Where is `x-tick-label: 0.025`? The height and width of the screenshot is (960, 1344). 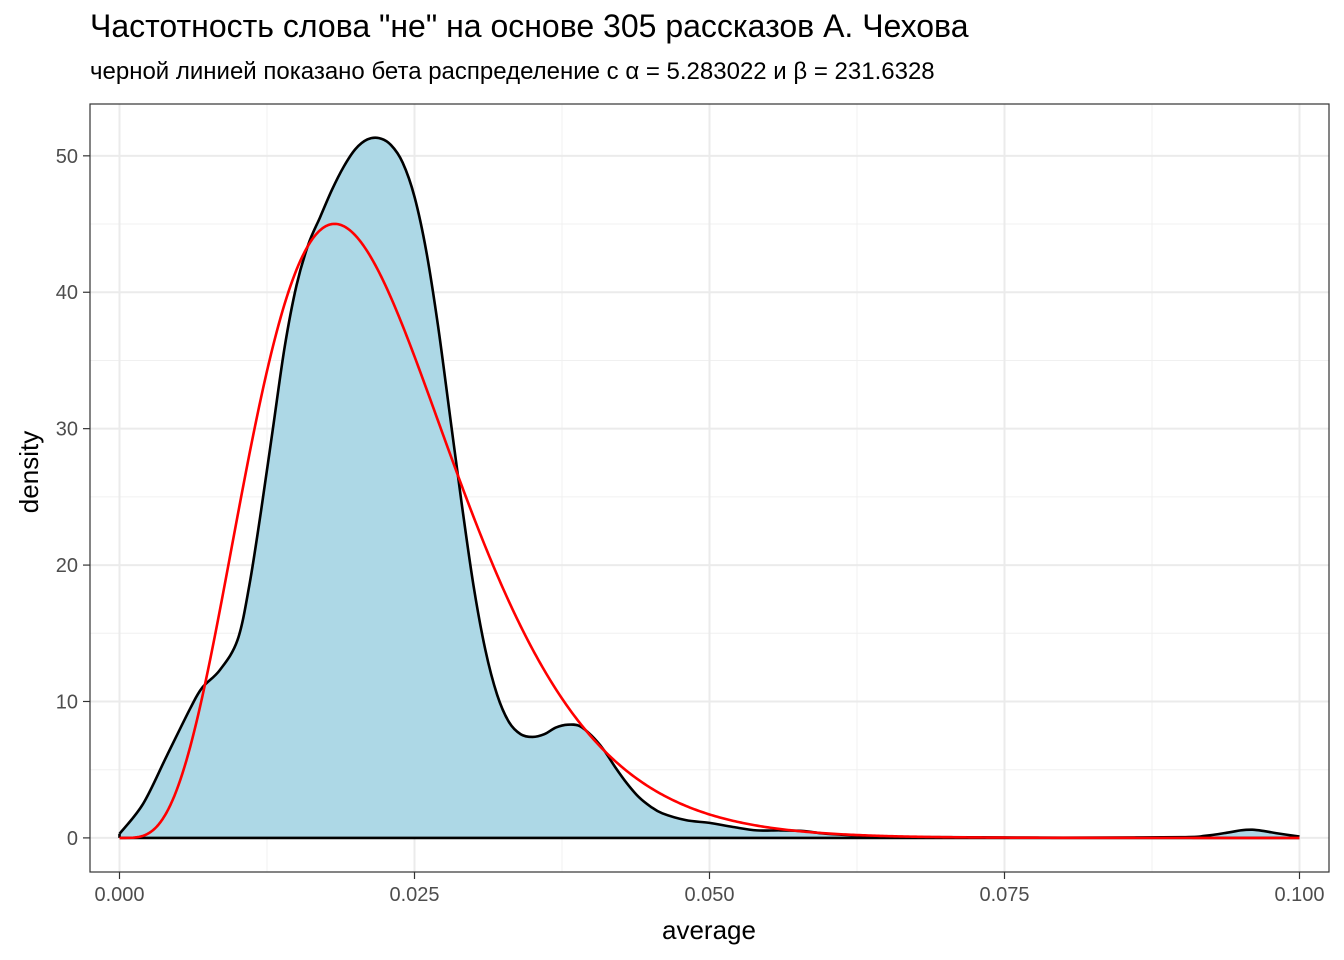
x-tick-label: 0.025 is located at coordinates (414, 895).